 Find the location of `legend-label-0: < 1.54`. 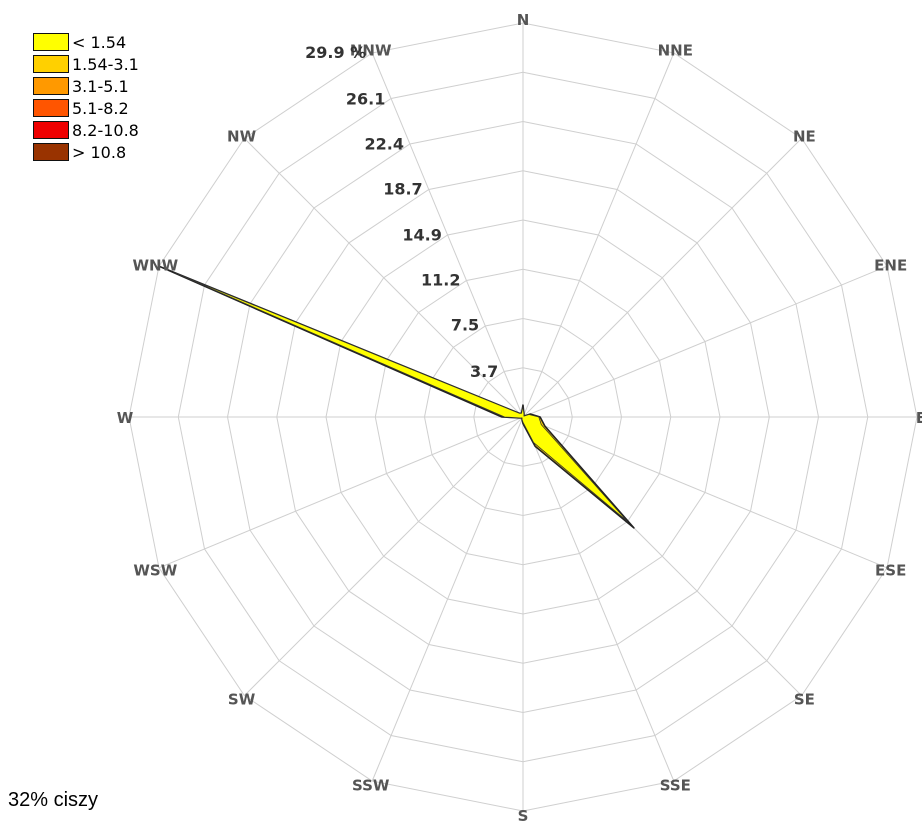

legend-label-0: < 1.54 is located at coordinates (99, 42).